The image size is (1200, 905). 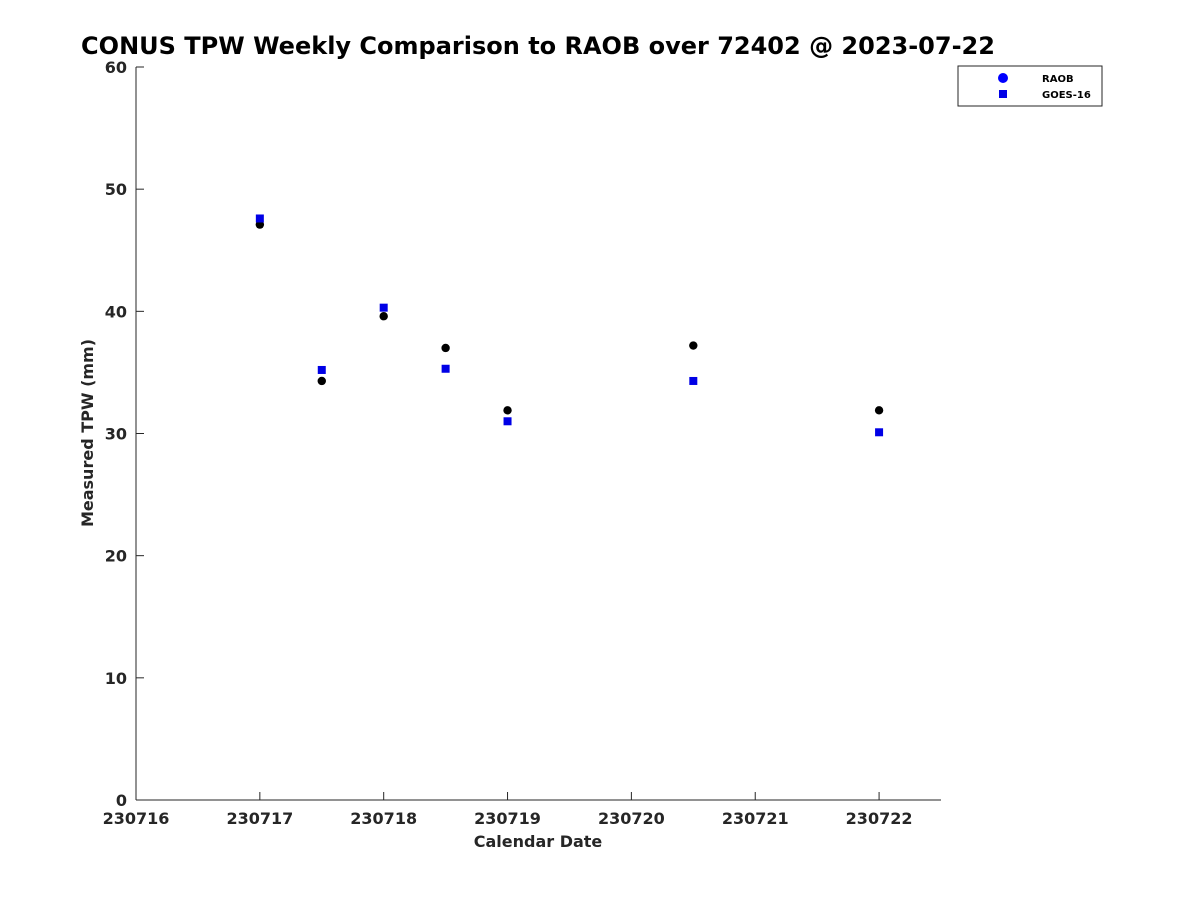 I want to click on x-tick-label: 230716, so click(x=136, y=818).